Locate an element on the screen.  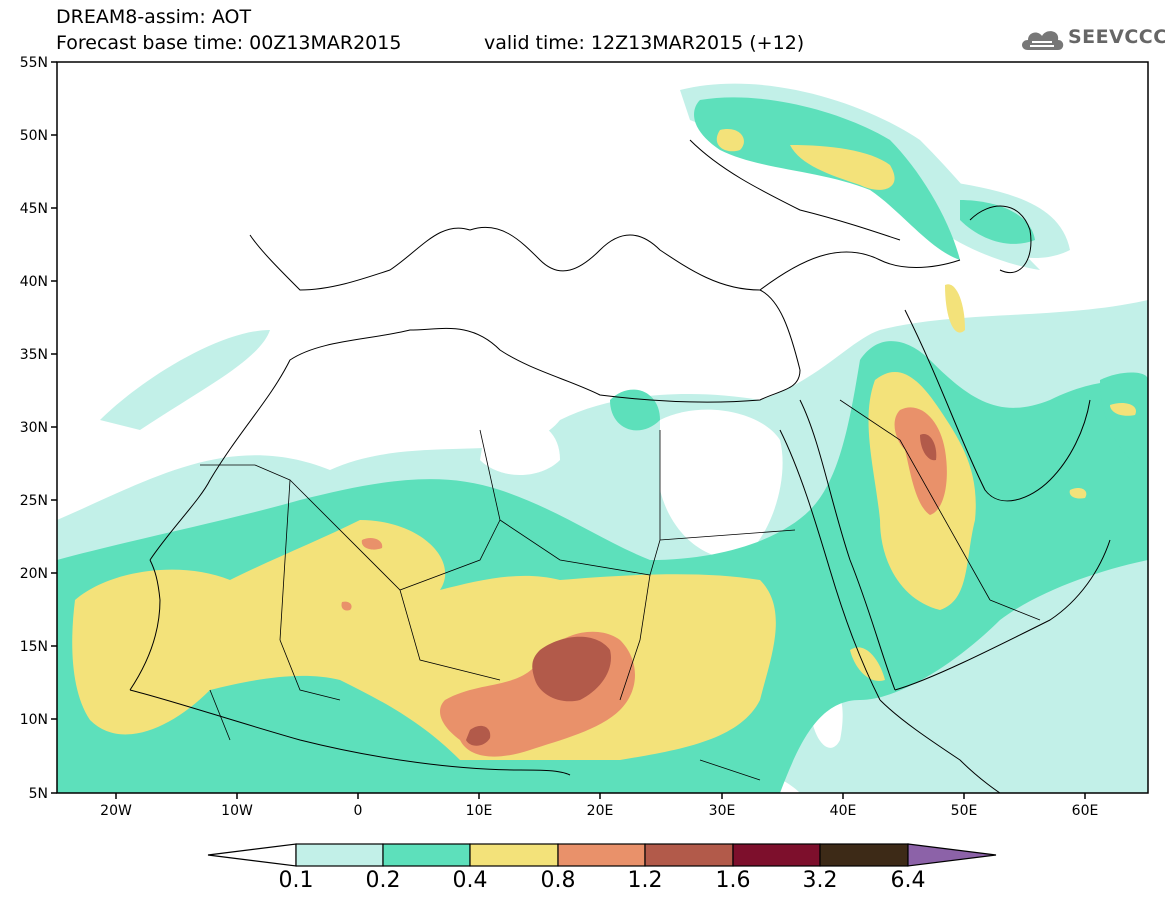
lat-label: 10N is located at coordinates (34, 720).